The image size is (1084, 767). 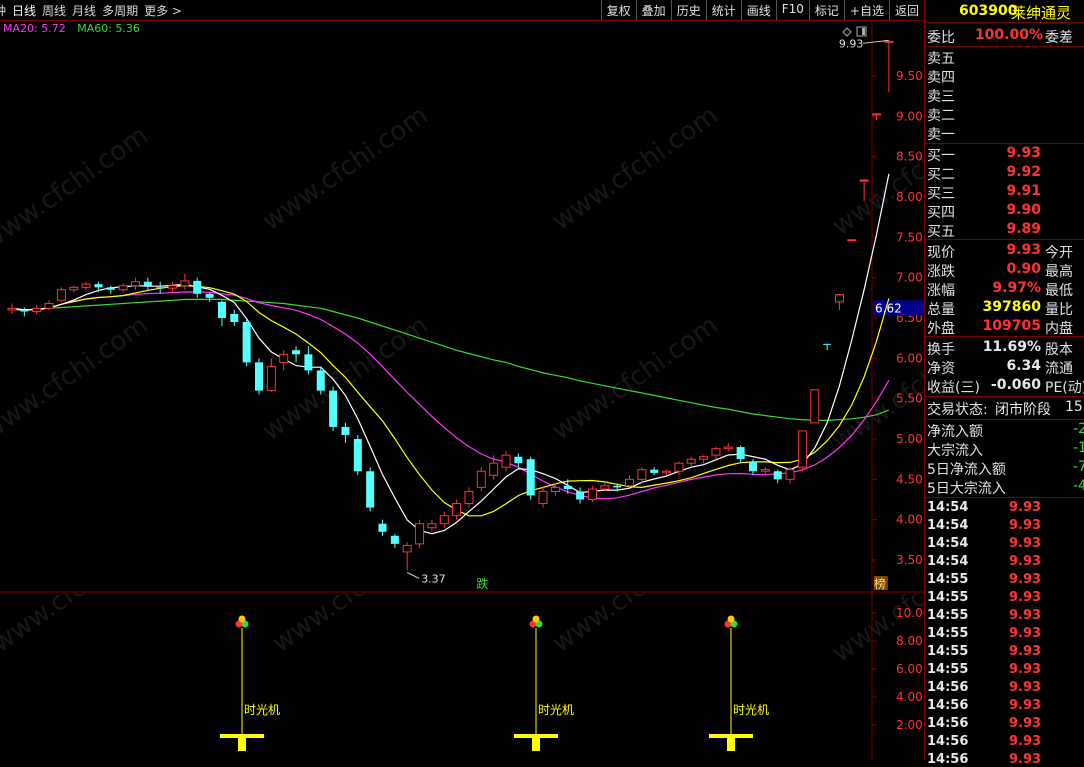 What do you see at coordinates (866, 10) in the screenshot?
I see `add-favorite-button: +自选` at bounding box center [866, 10].